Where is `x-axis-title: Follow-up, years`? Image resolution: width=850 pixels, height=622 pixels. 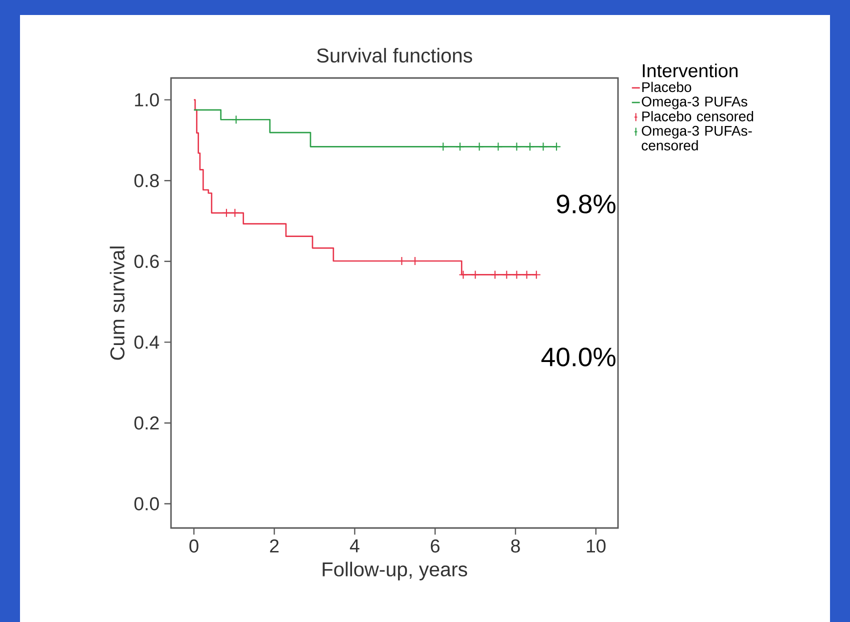 x-axis-title: Follow-up, years is located at coordinates (395, 571).